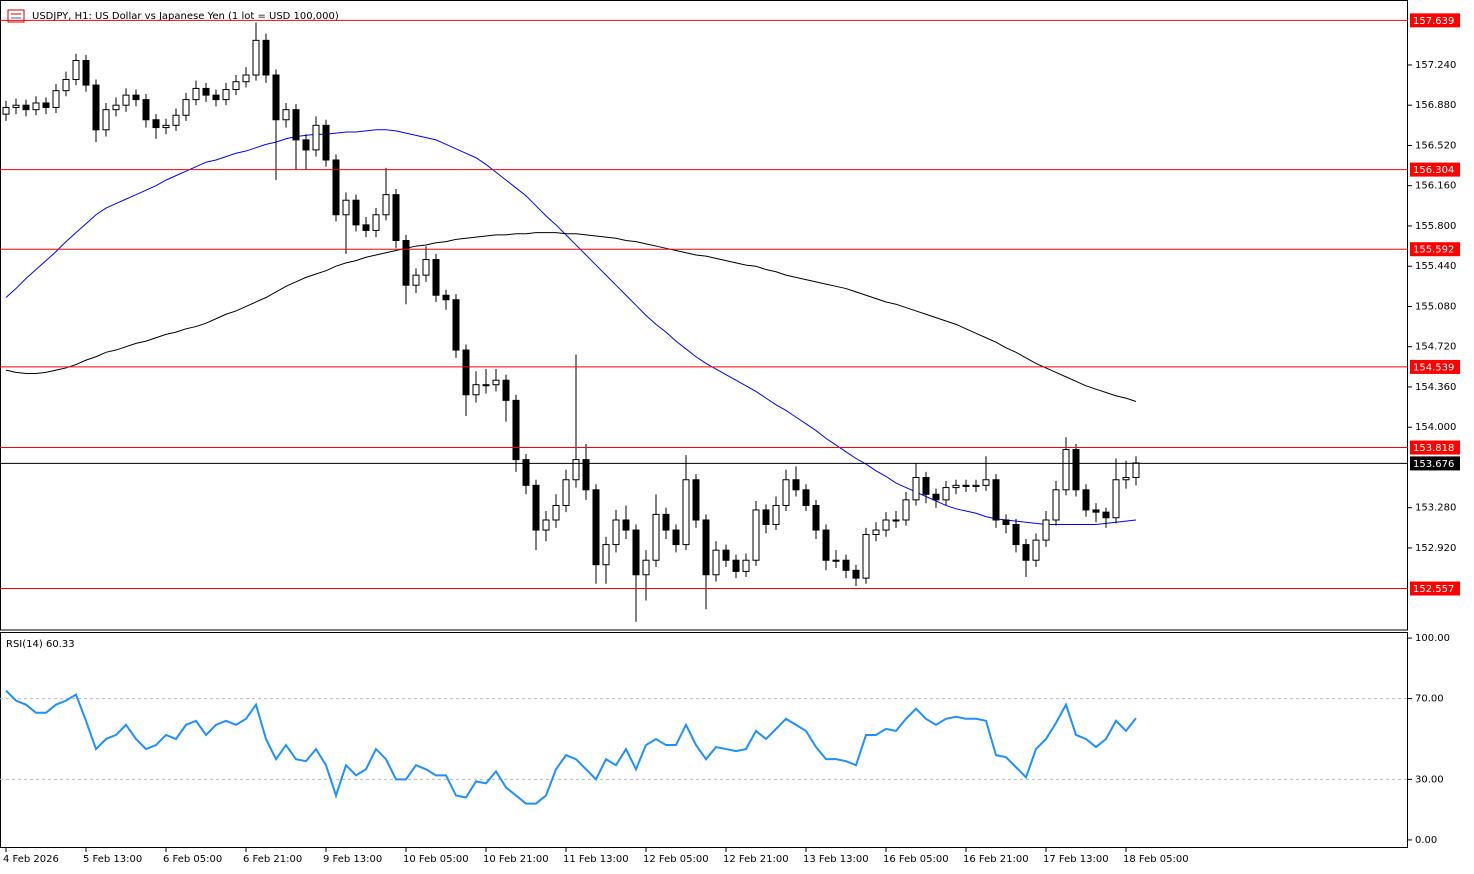 This screenshot has width=1474, height=874. Describe the element at coordinates (1435, 186) in the screenshot. I see `y-tick-label: 156.160` at that location.